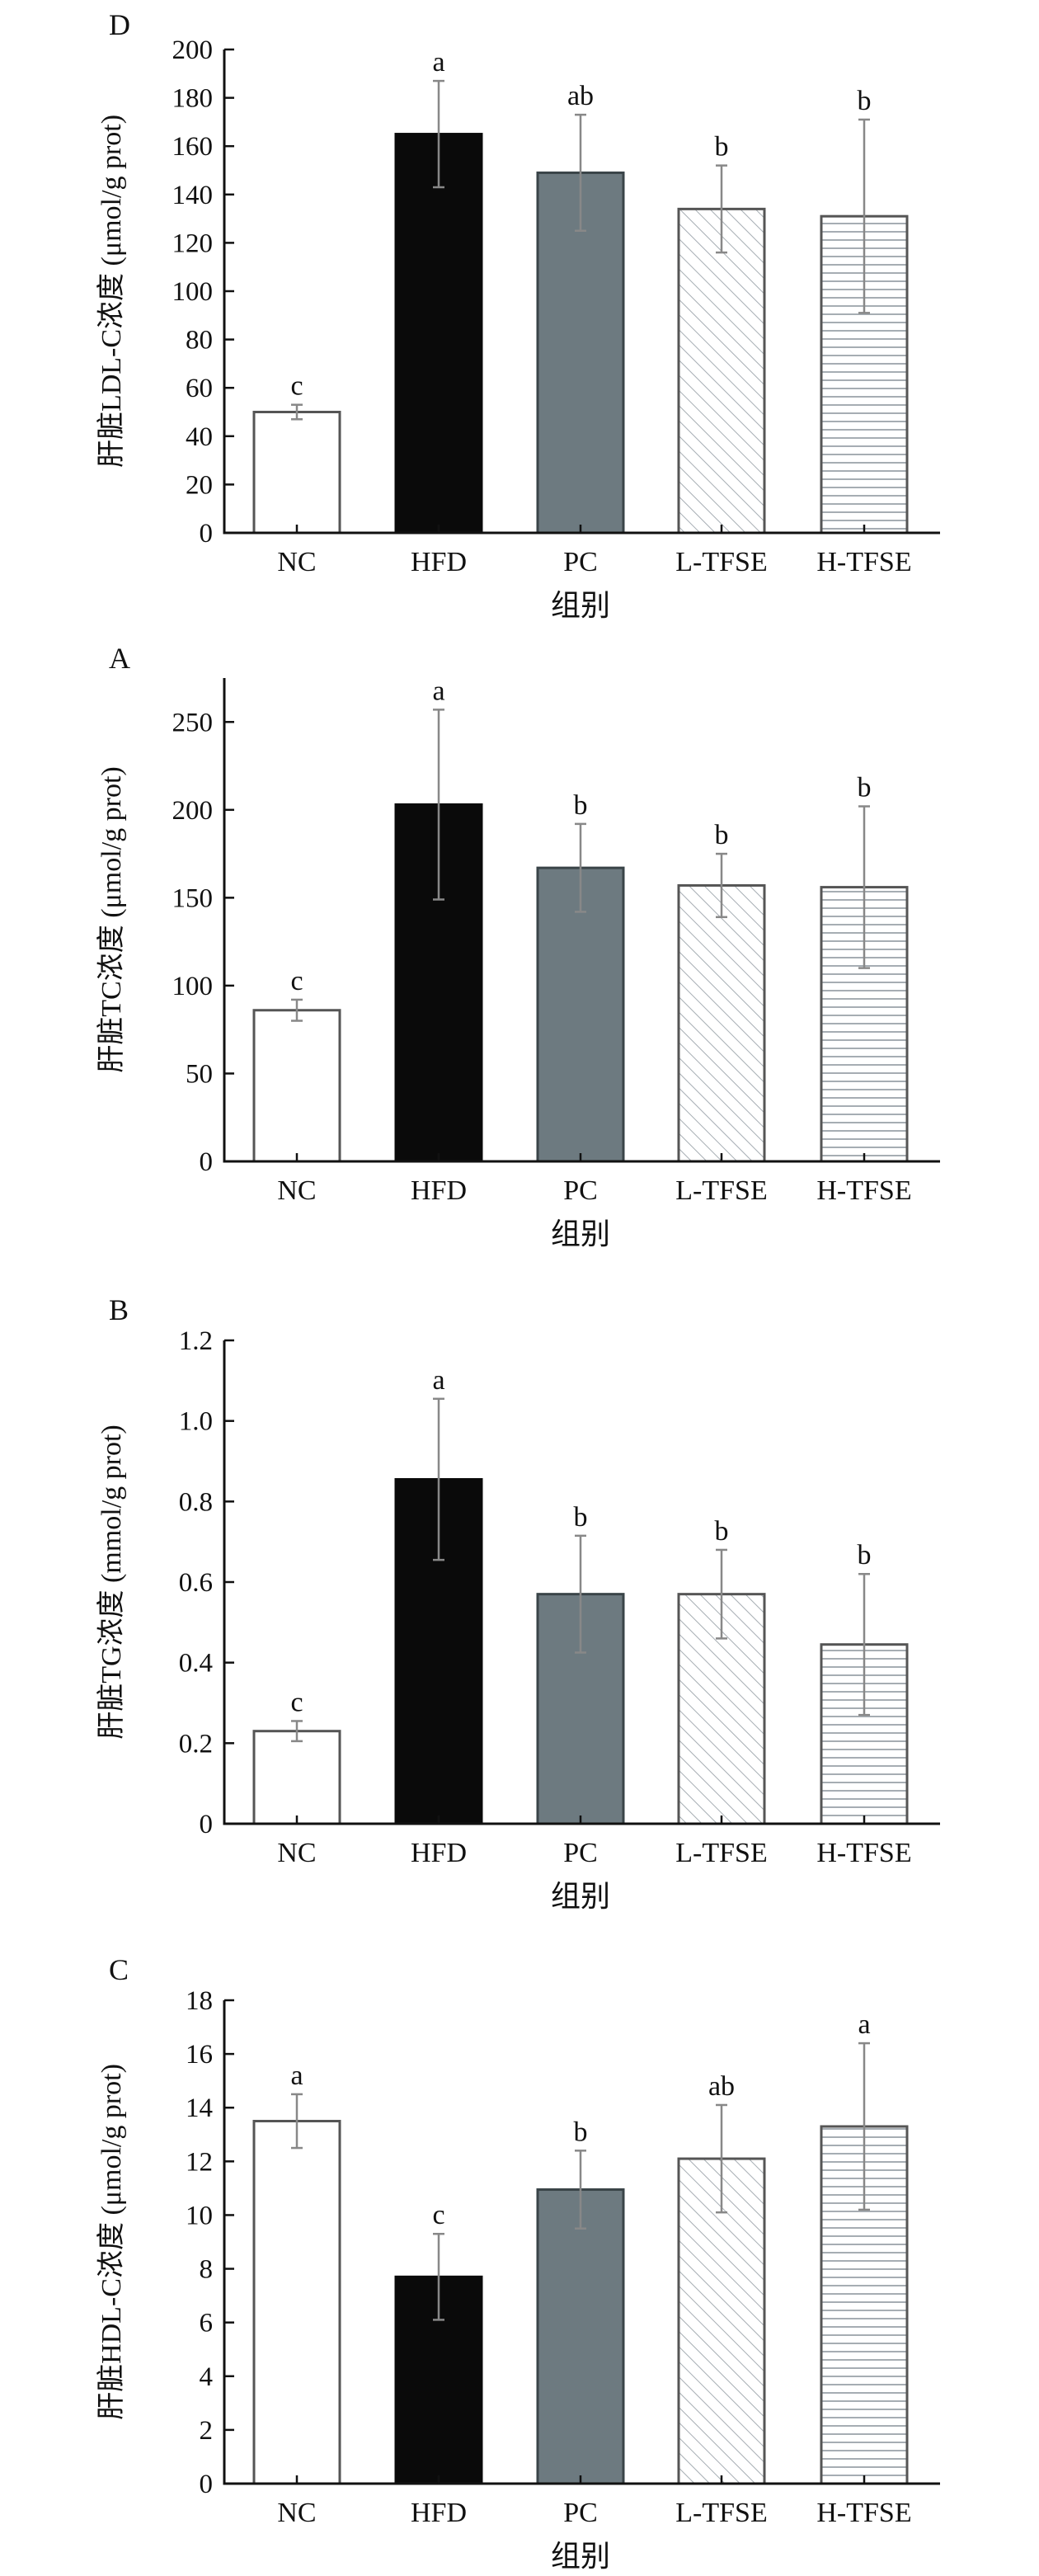 The image size is (1039, 2576). Describe the element at coordinates (207, 2270) in the screenshot. I see `y-tick-label: 8` at that location.